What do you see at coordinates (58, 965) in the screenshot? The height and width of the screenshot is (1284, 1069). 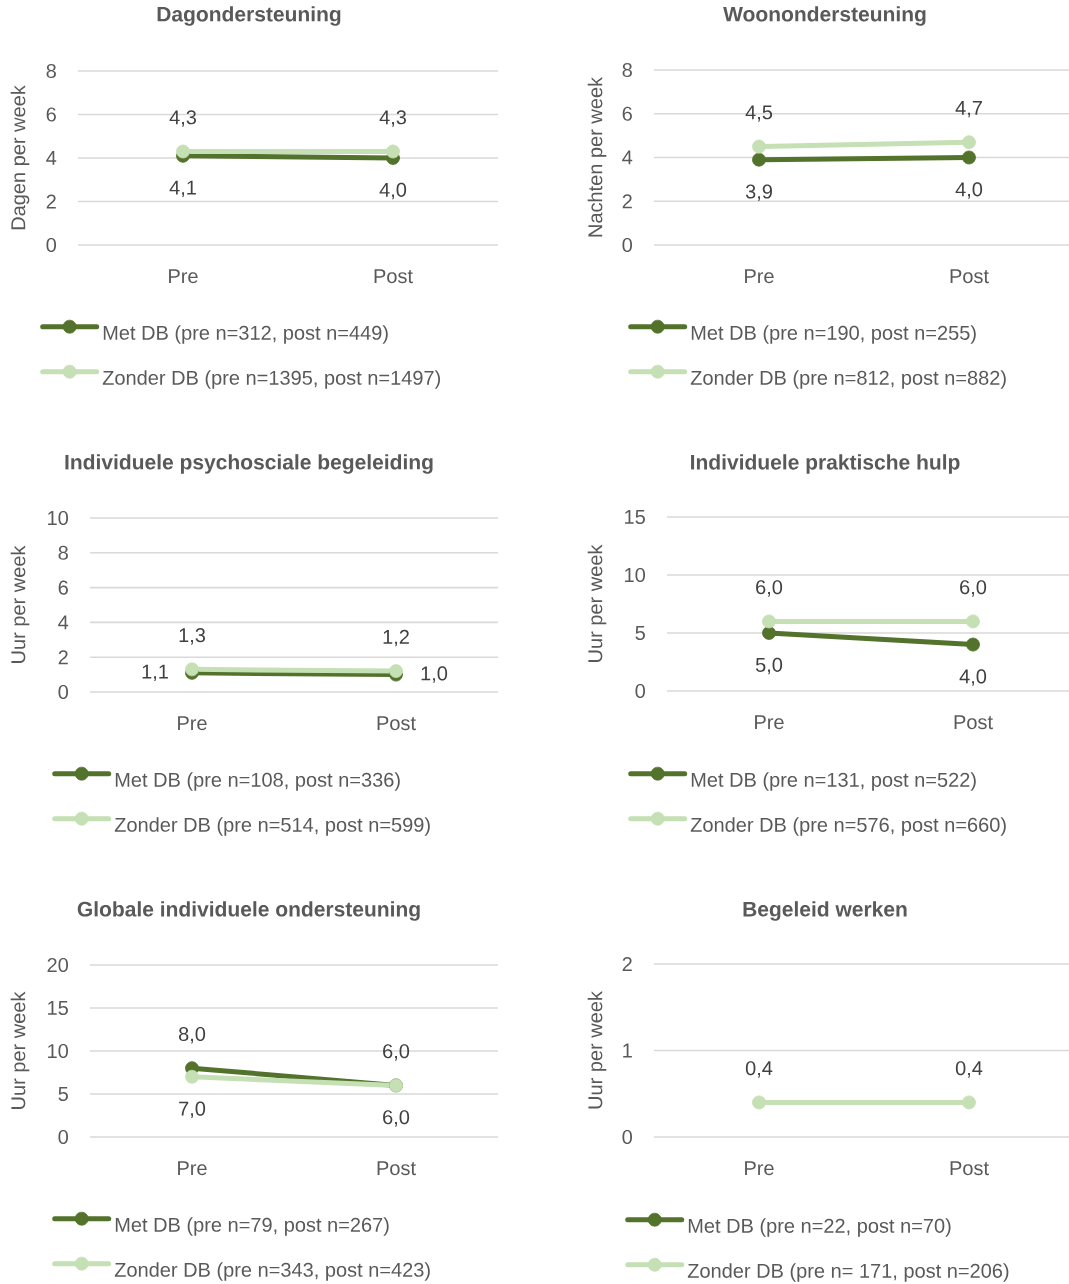 I see `y-tick-label: 20` at bounding box center [58, 965].